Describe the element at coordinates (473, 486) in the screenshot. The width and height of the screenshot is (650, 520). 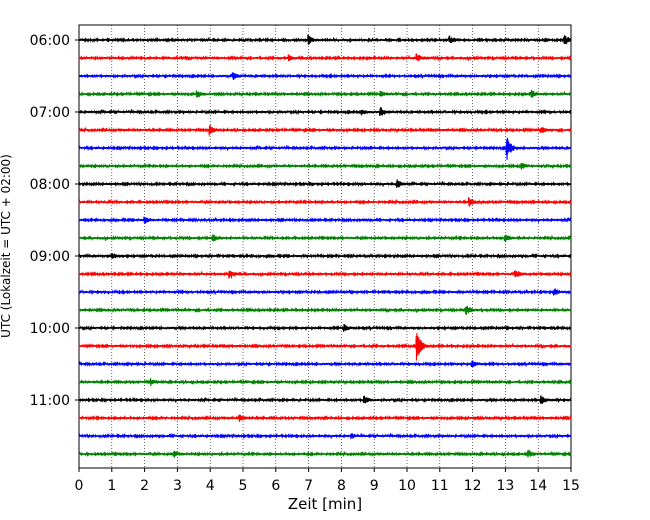
I see `x-tick-label: 12` at that location.